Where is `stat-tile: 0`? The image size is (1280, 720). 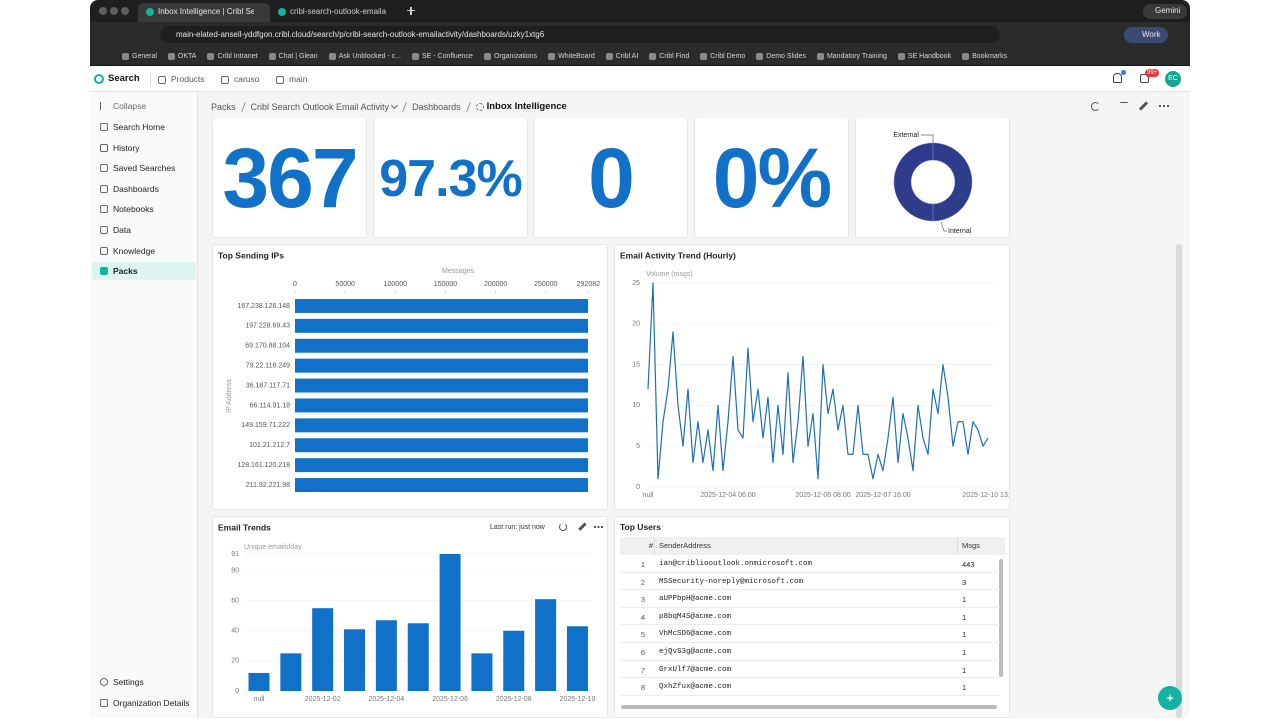
stat-tile: 0 is located at coordinates (610, 178).